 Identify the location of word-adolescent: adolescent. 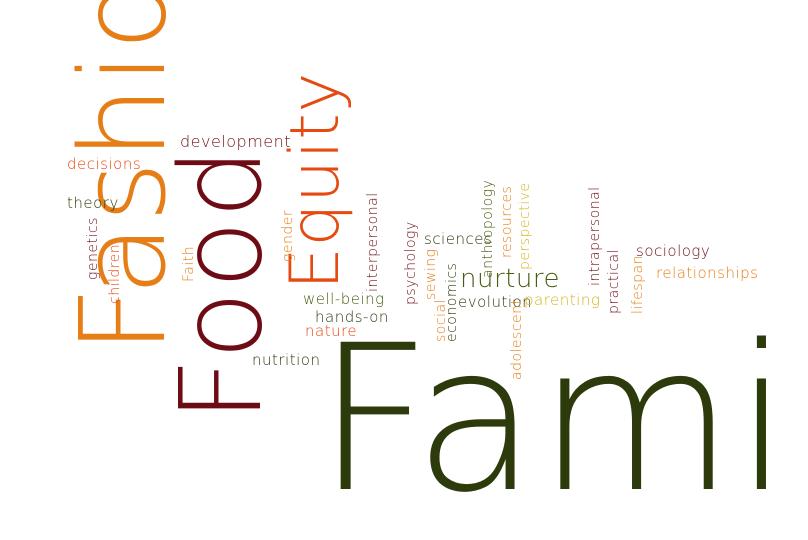
(517, 339).